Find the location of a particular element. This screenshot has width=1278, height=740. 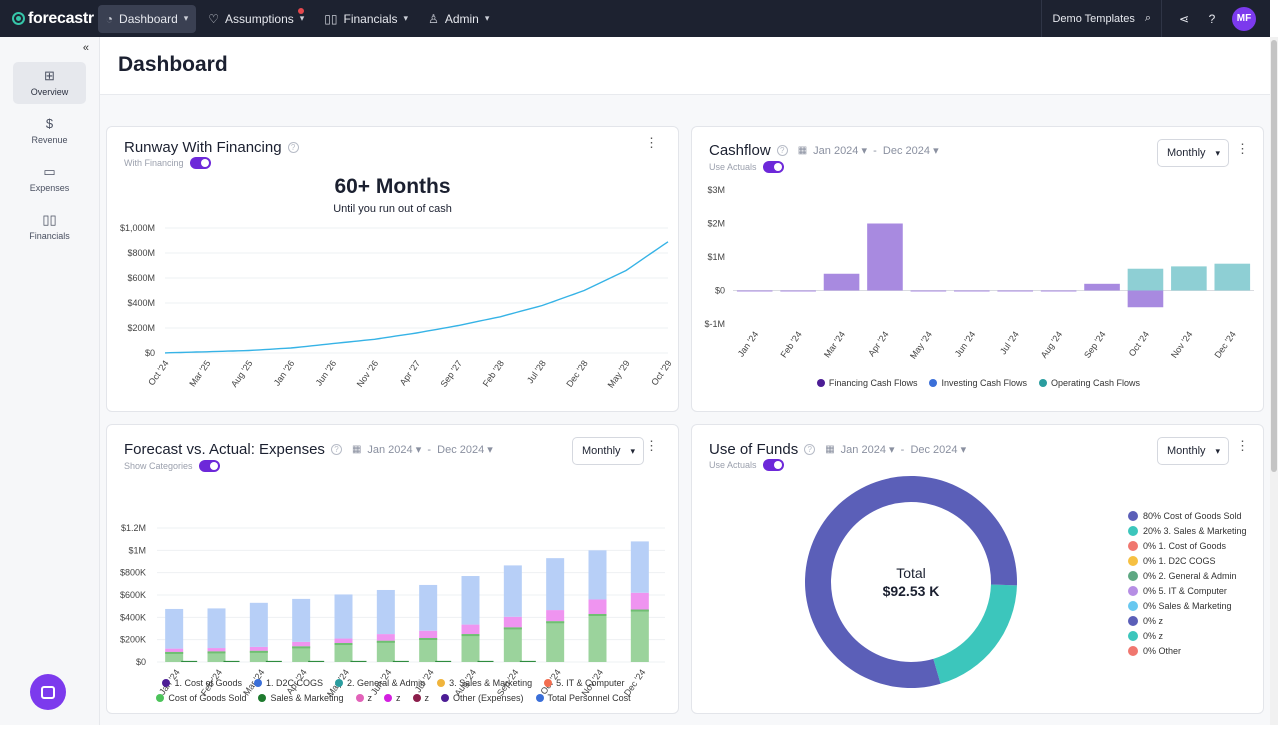

funds-date-range: ▦ Jan 2024 ▾ - Dec 2024 ▾ is located at coordinates (896, 450).